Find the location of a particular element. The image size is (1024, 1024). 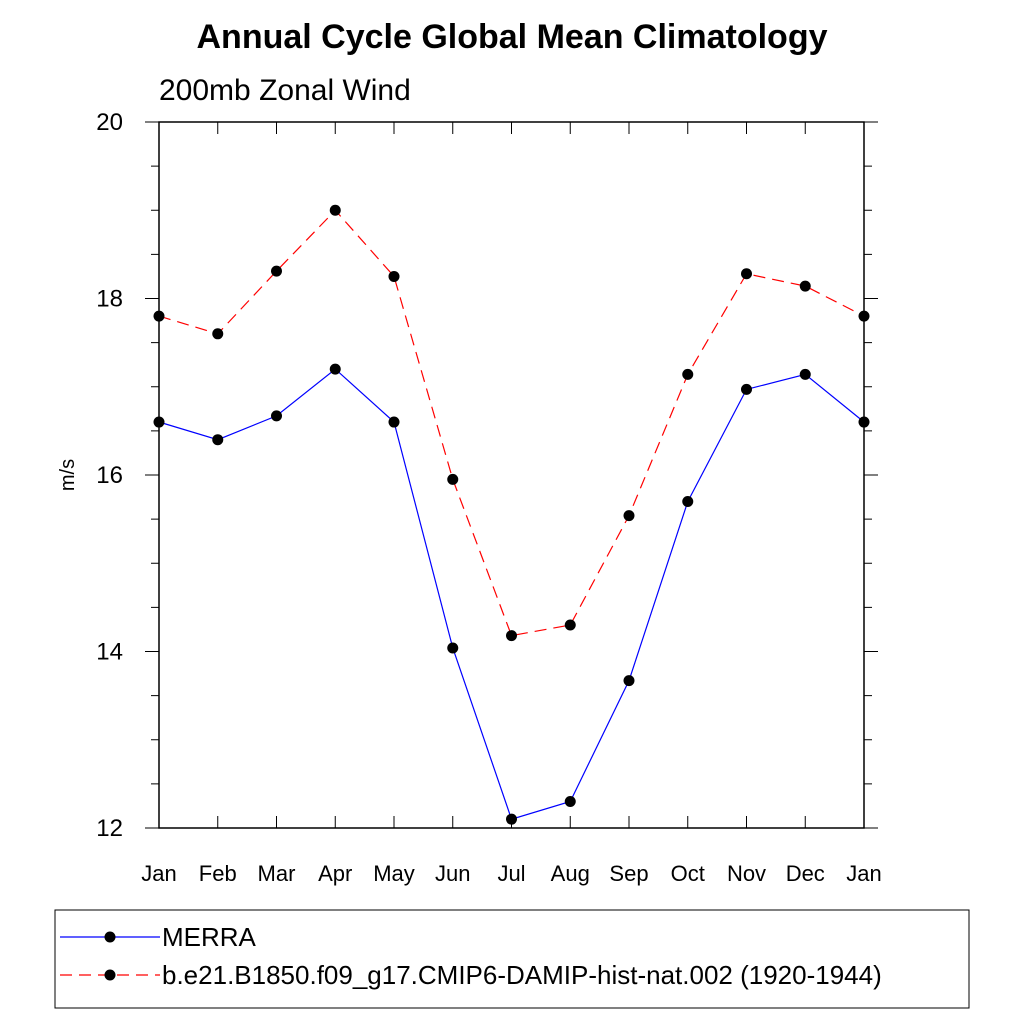

x-tick-label: Jul is located at coordinates (511, 873).